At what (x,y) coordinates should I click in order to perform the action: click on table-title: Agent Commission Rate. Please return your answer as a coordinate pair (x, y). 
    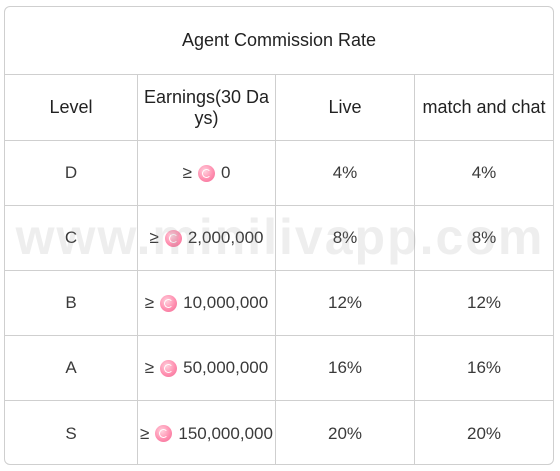
    Looking at the image, I should click on (279, 41).